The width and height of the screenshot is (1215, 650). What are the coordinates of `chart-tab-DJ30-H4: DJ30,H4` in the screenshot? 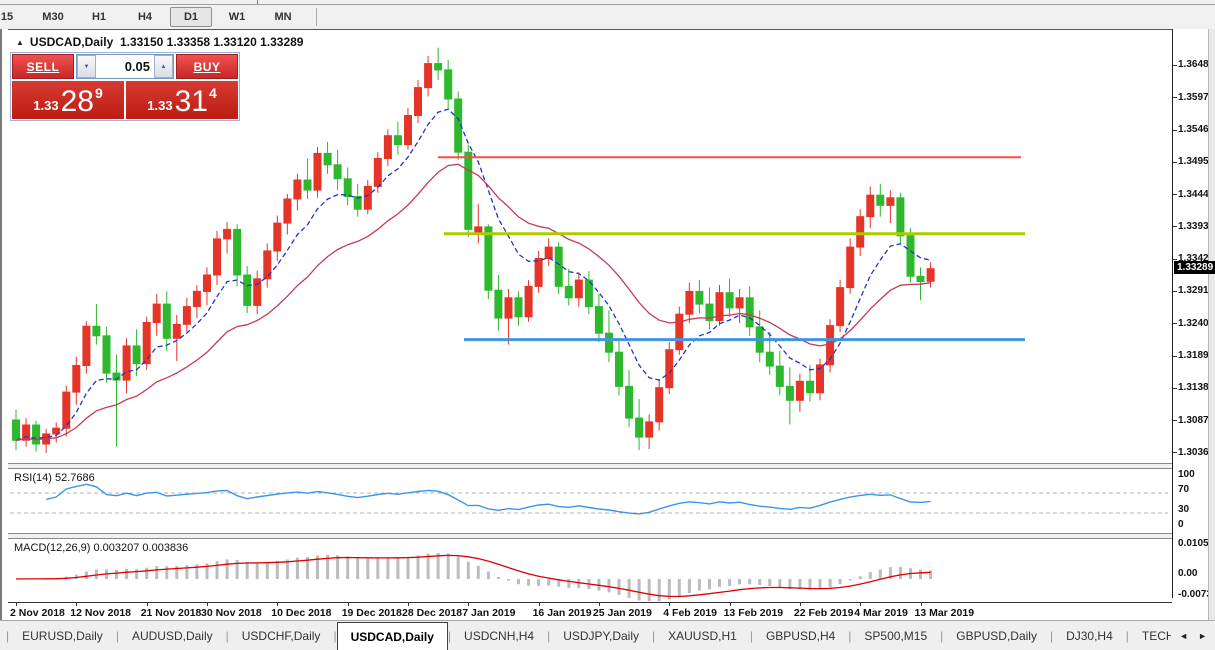 It's located at (1089, 635).